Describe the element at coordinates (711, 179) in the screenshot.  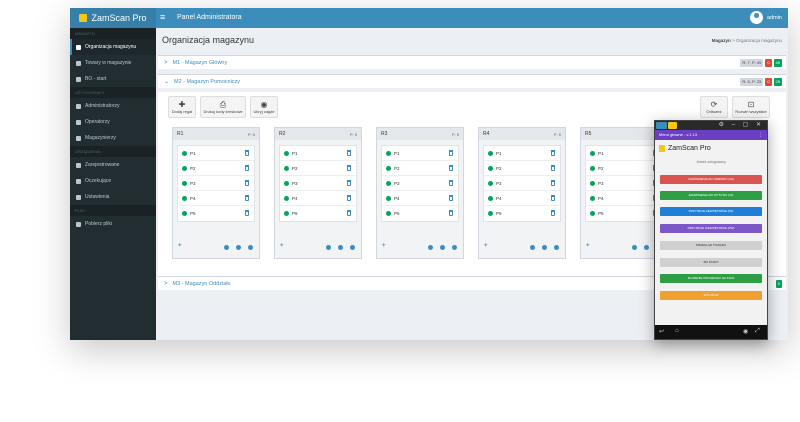
I see `phone-menu-button: ZAMÓWIENIA DO ODBIORU (23)` at that location.